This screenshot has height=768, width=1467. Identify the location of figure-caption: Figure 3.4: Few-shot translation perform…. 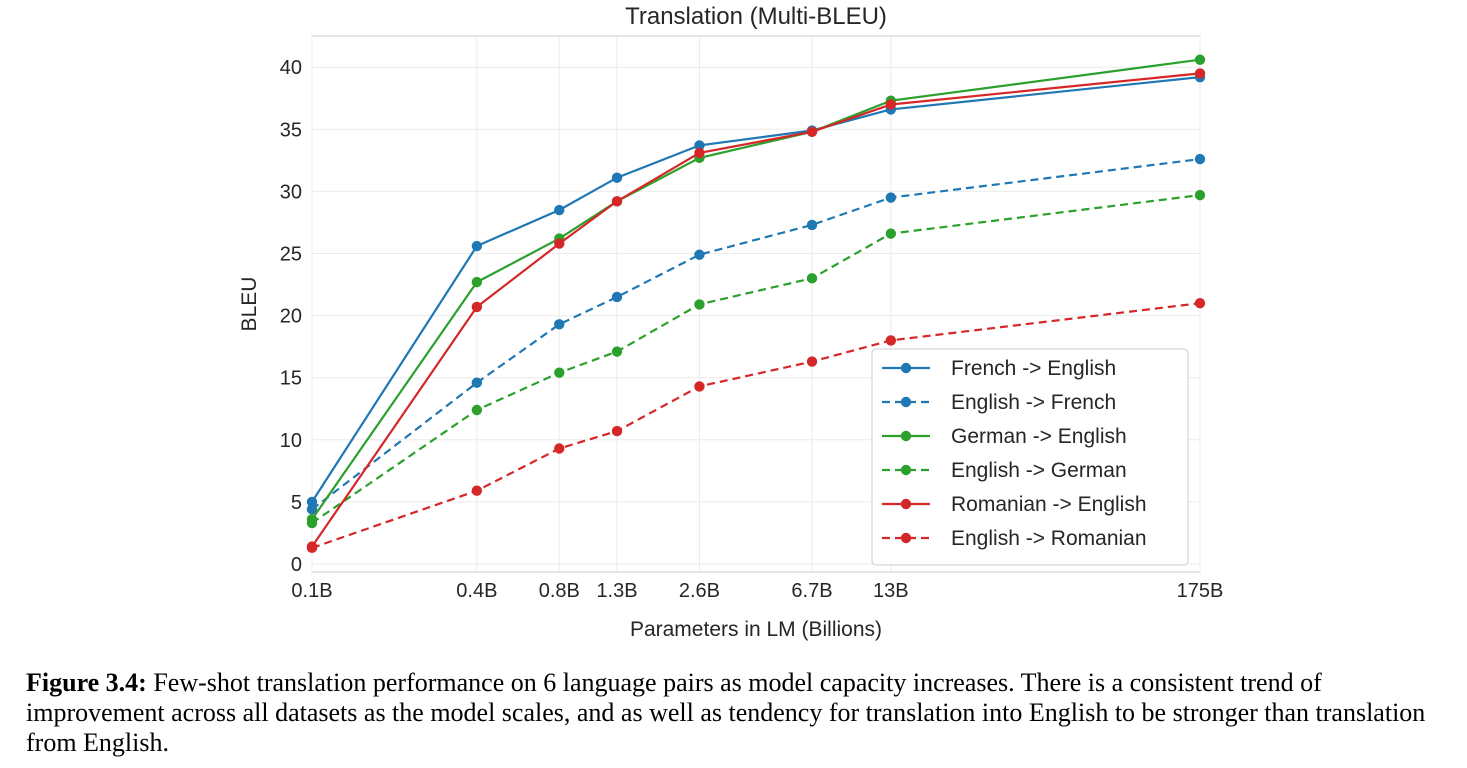
(741, 713).